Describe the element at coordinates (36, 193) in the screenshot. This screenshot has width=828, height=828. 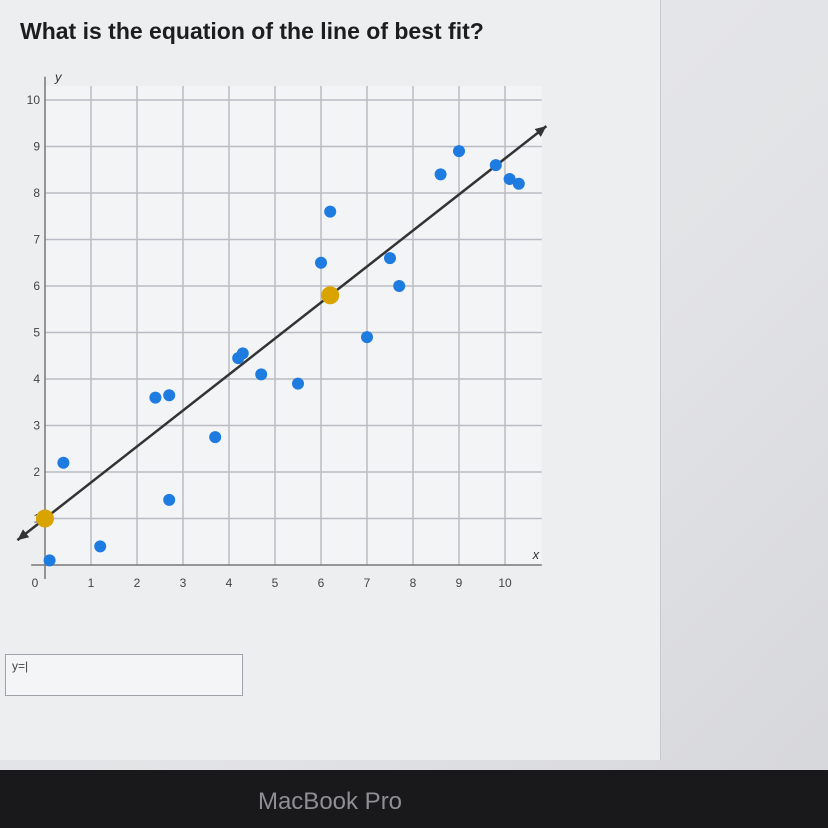
I see `y-tick-label: 8` at that location.